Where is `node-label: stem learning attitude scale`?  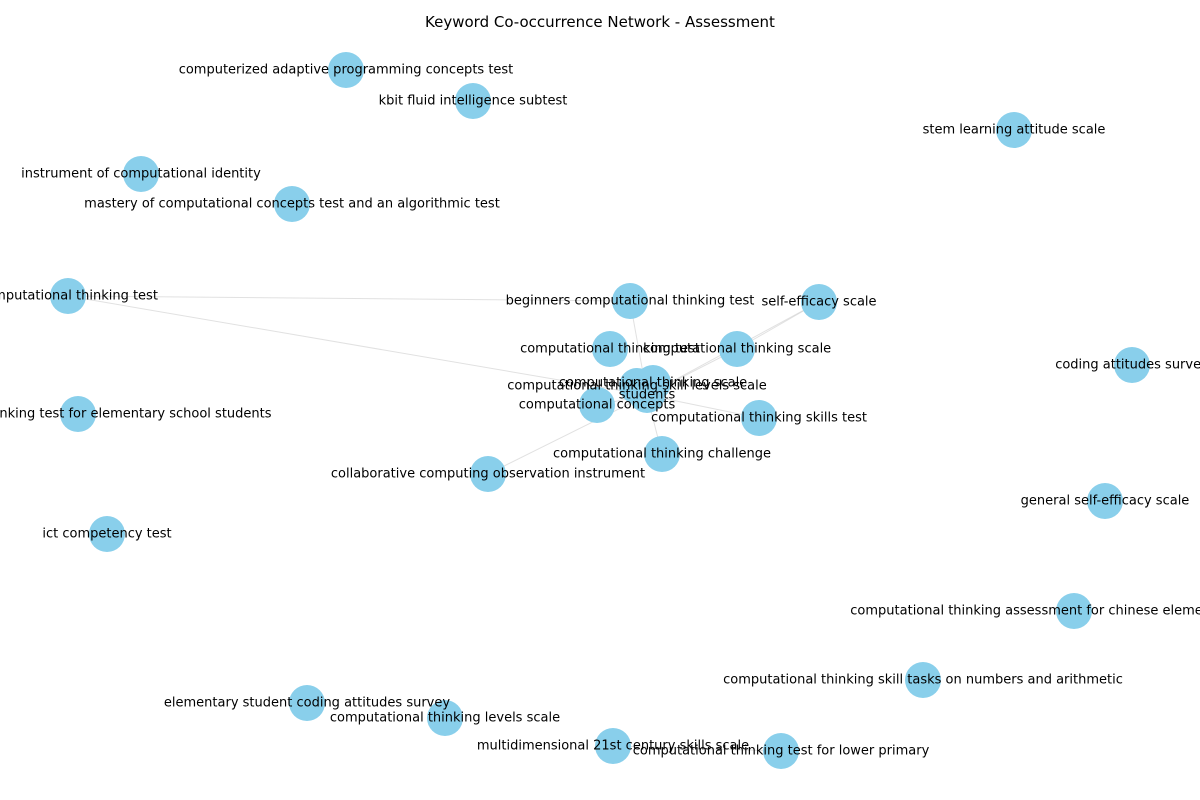
node-label: stem learning attitude scale is located at coordinates (1014, 130).